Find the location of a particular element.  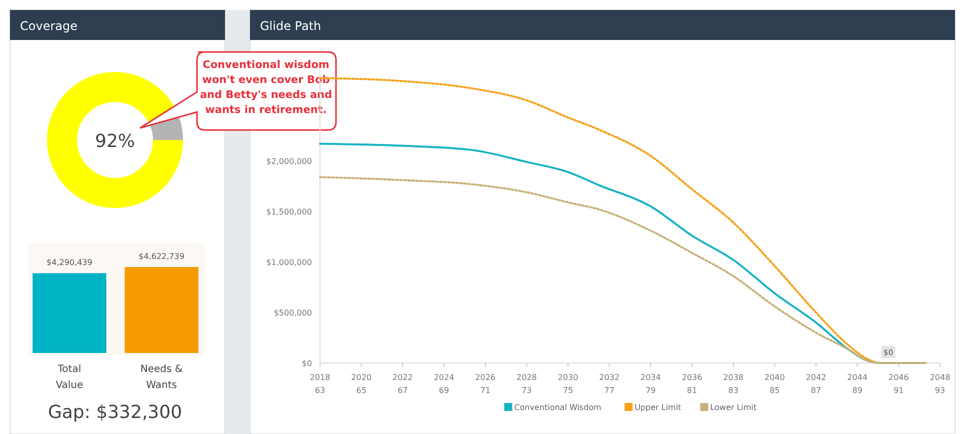

y-tick-label: $0 is located at coordinates (307, 363).